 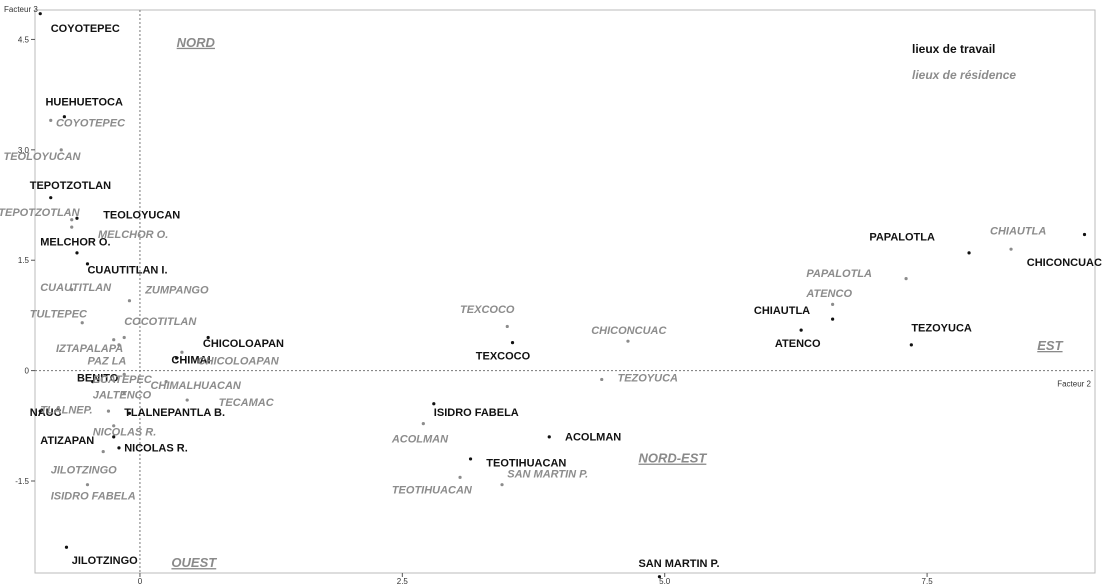 What do you see at coordinates (127, 270) in the screenshot?
I see `work-point-label: CUAUTITLAN I.` at bounding box center [127, 270].